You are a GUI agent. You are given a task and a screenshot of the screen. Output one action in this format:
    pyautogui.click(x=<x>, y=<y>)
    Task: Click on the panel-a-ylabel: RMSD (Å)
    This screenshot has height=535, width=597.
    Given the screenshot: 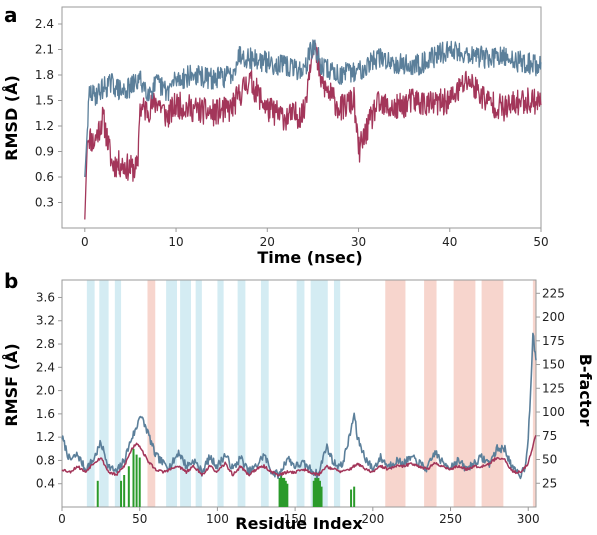 What is the action you would take?
    pyautogui.click(x=11, y=118)
    